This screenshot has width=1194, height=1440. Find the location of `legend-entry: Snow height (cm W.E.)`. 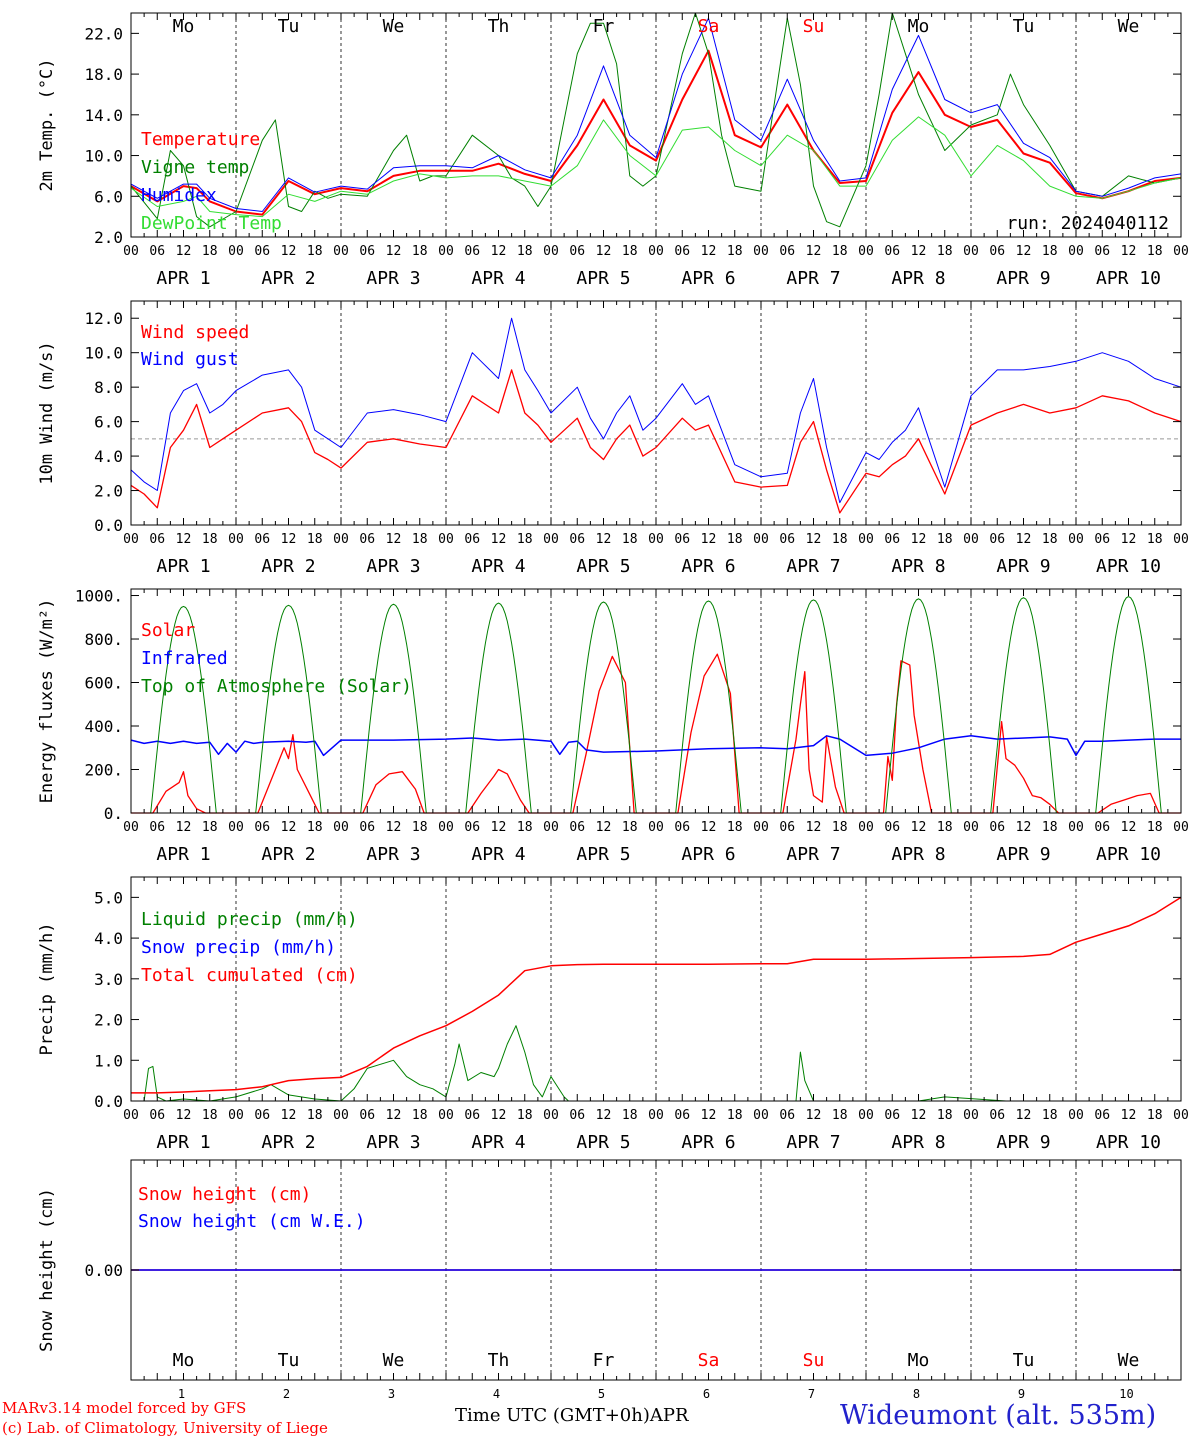

legend-entry: Snow height (cm W.E.) is located at coordinates (252, 1221).